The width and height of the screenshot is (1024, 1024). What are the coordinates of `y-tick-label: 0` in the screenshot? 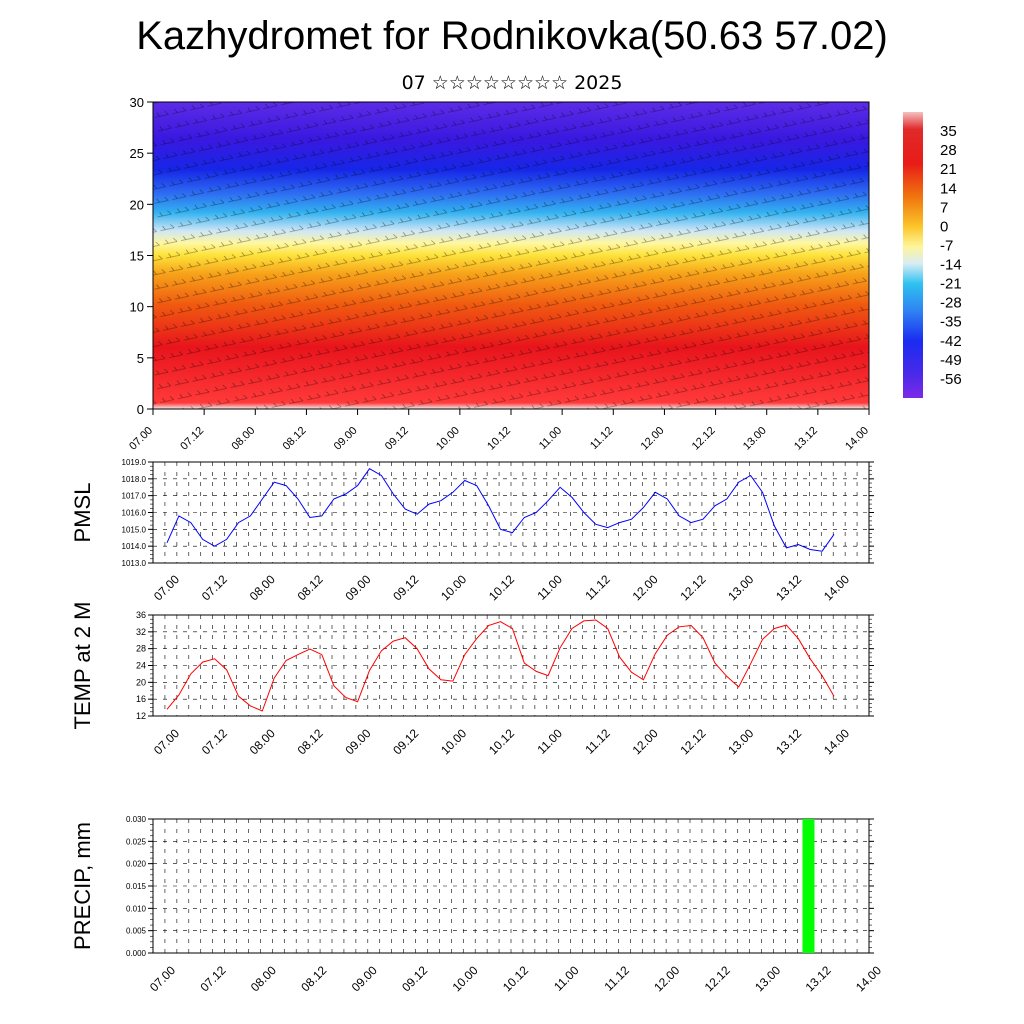 It's located at (140, 409).